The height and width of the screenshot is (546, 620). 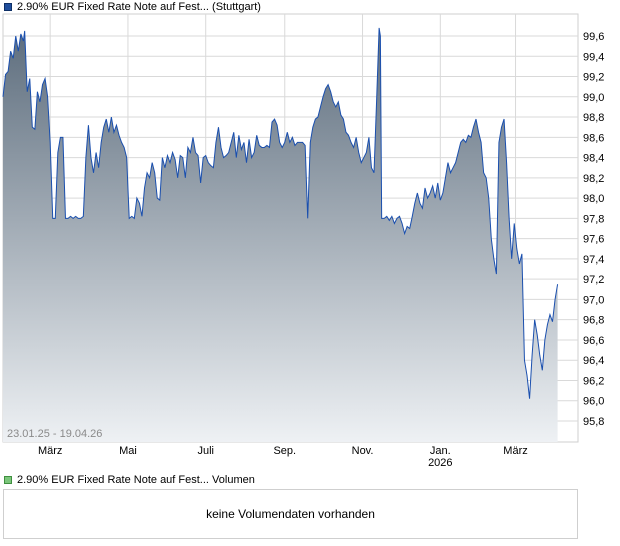 What do you see at coordinates (593, 179) in the screenshot?
I see `y-tick-label: 98,2` at bounding box center [593, 179].